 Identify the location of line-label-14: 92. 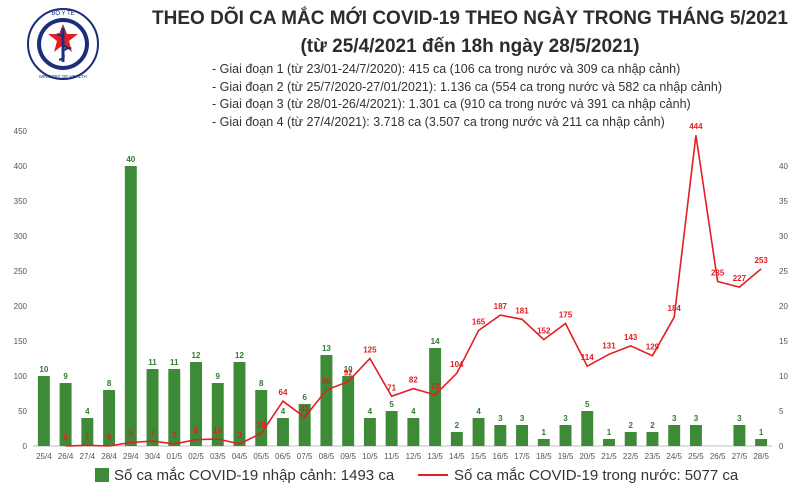
(348, 373).